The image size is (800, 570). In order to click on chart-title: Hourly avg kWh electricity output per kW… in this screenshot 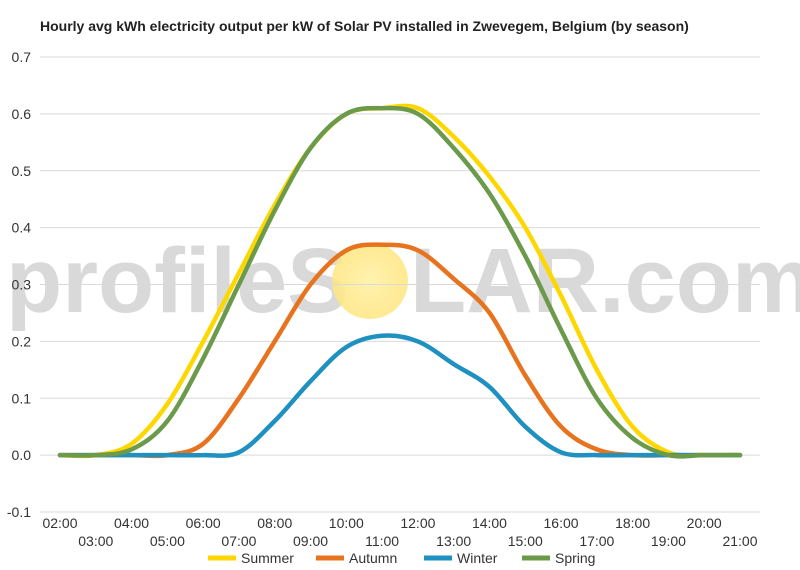, I will do `click(364, 26)`.